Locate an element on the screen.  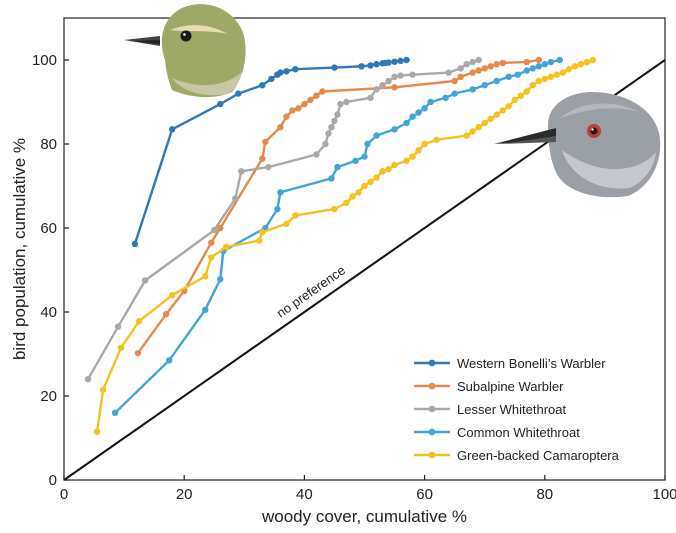
x-axis-title: woody cover, cumulative % is located at coordinates (364, 516).